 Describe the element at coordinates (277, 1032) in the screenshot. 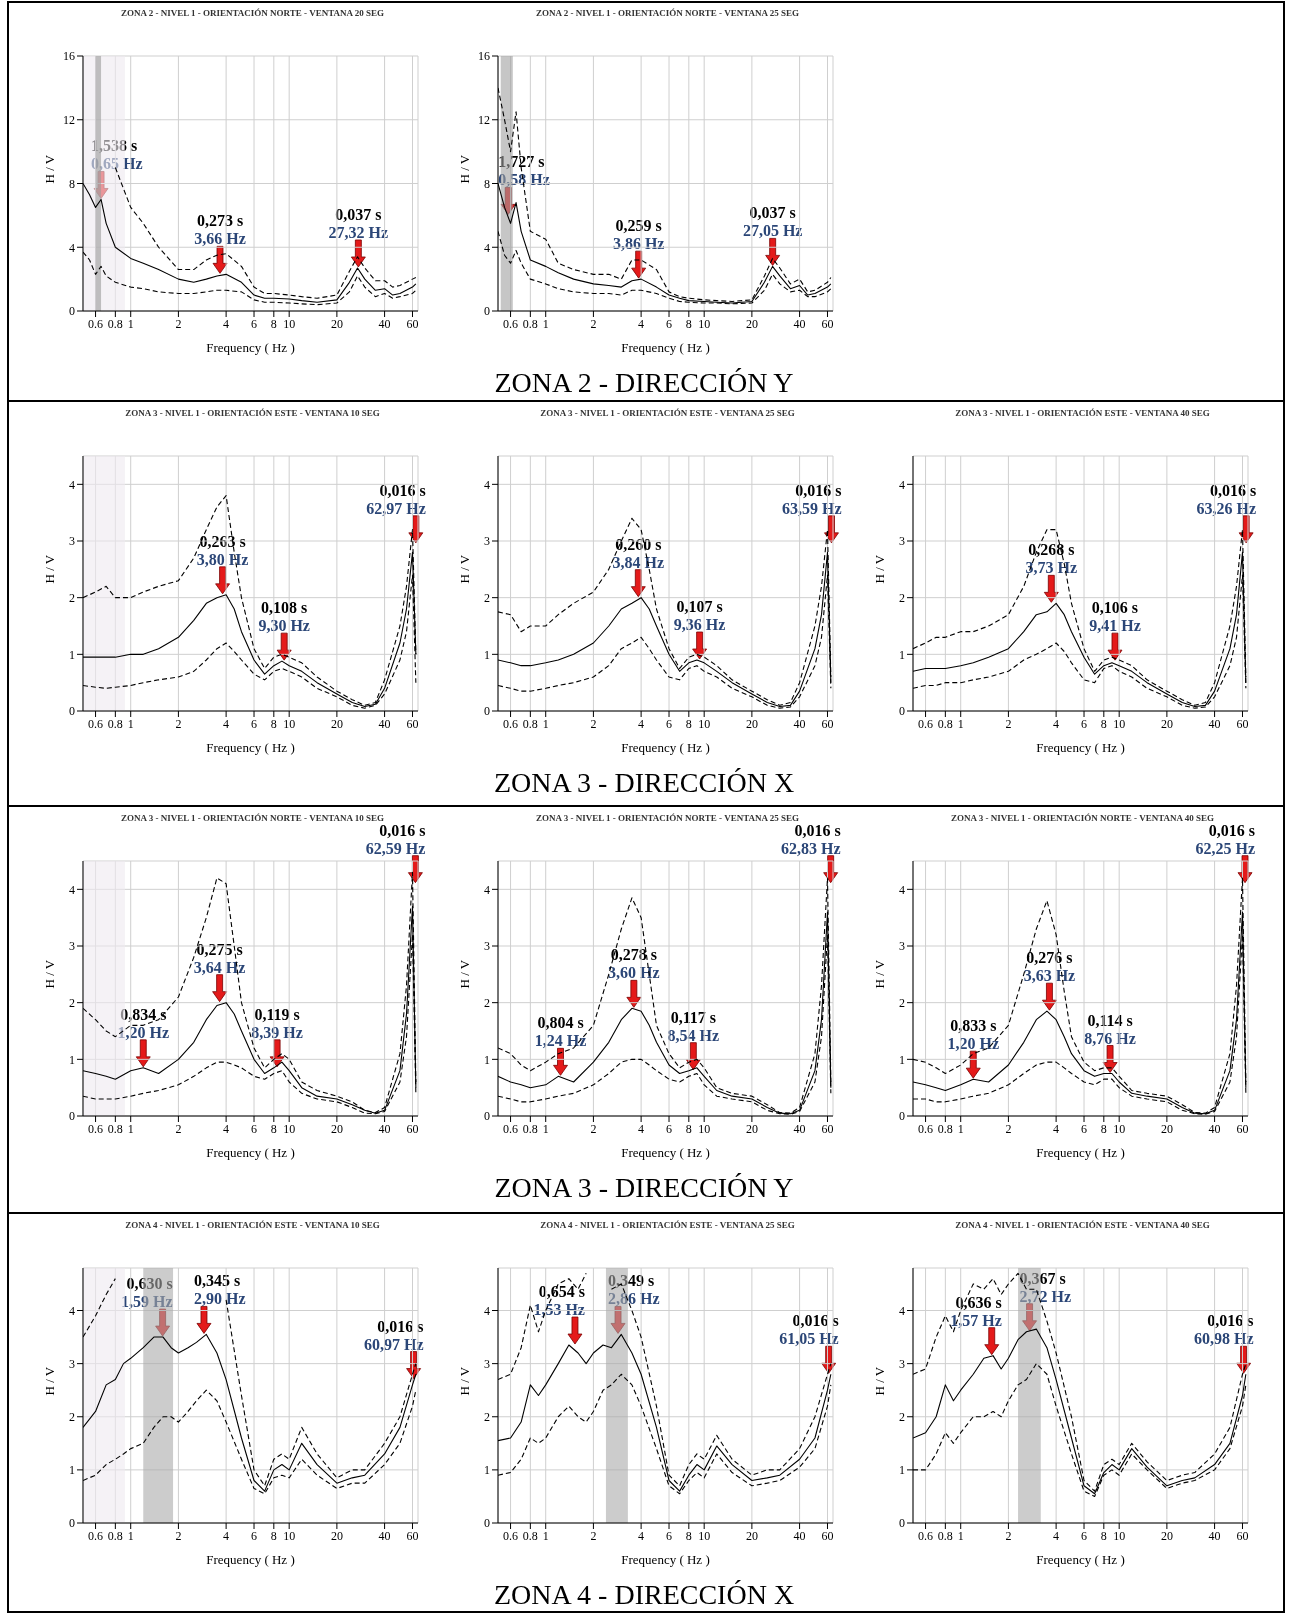

I see `annotation: 8,39 Hz` at that location.